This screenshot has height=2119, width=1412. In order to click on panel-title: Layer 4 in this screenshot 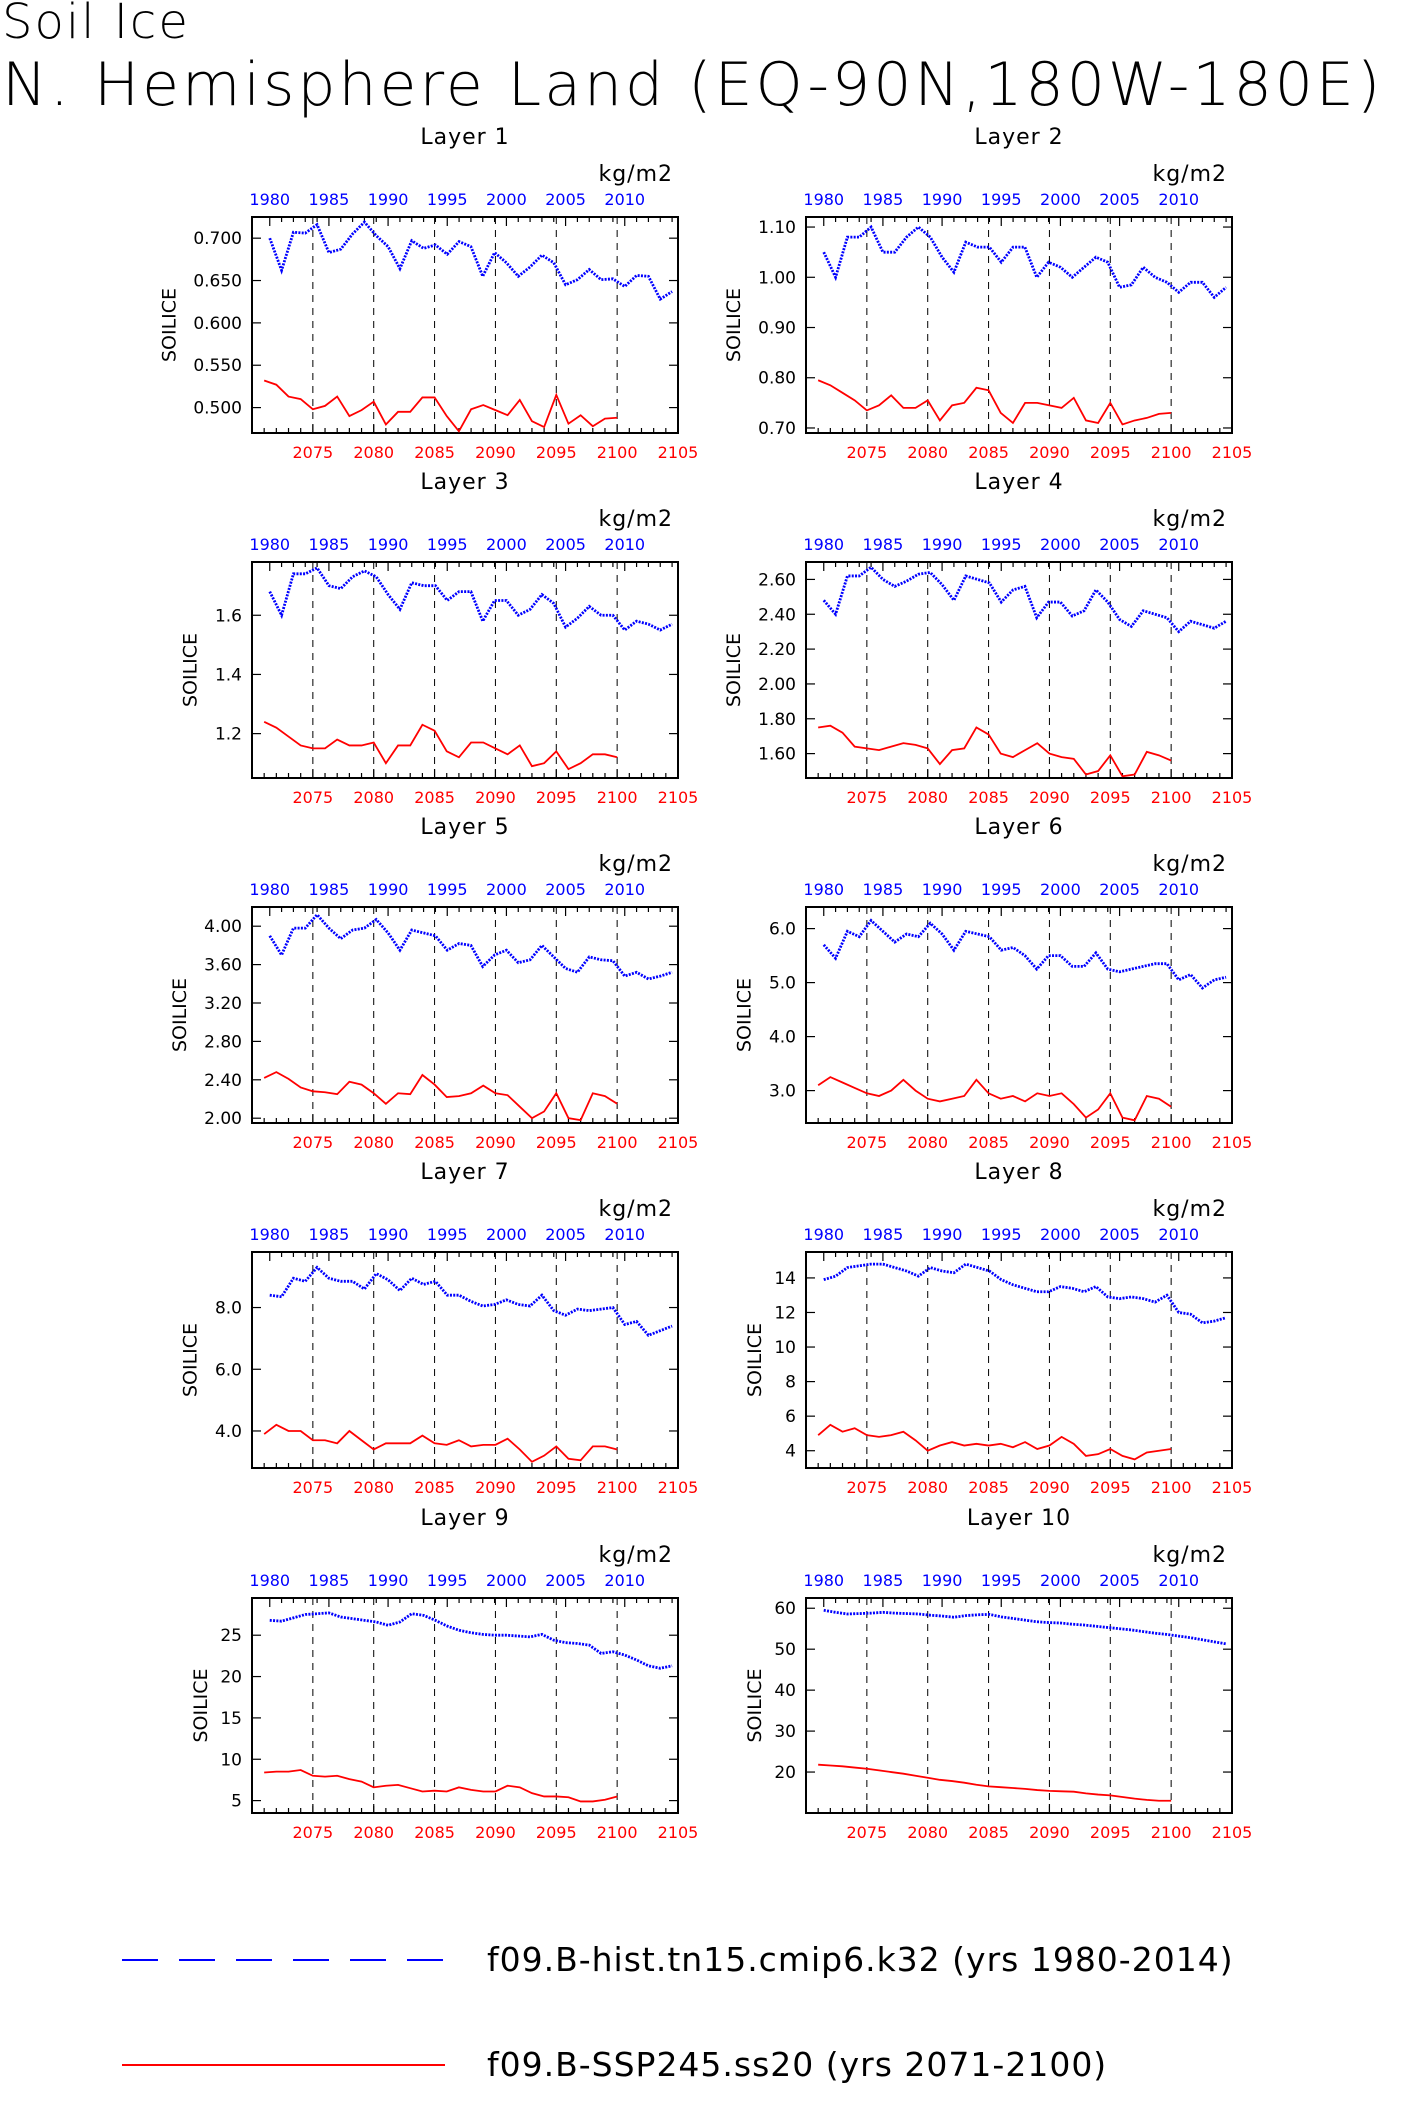, I will do `click(1018, 482)`.